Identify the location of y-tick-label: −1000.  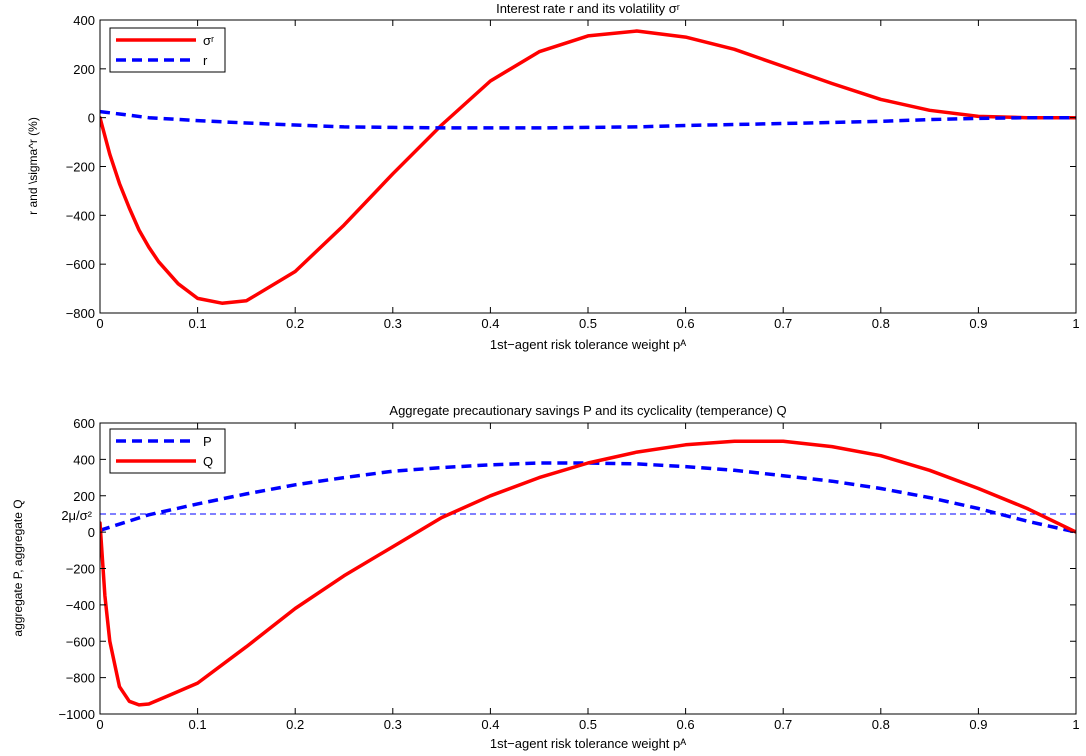
(76, 714).